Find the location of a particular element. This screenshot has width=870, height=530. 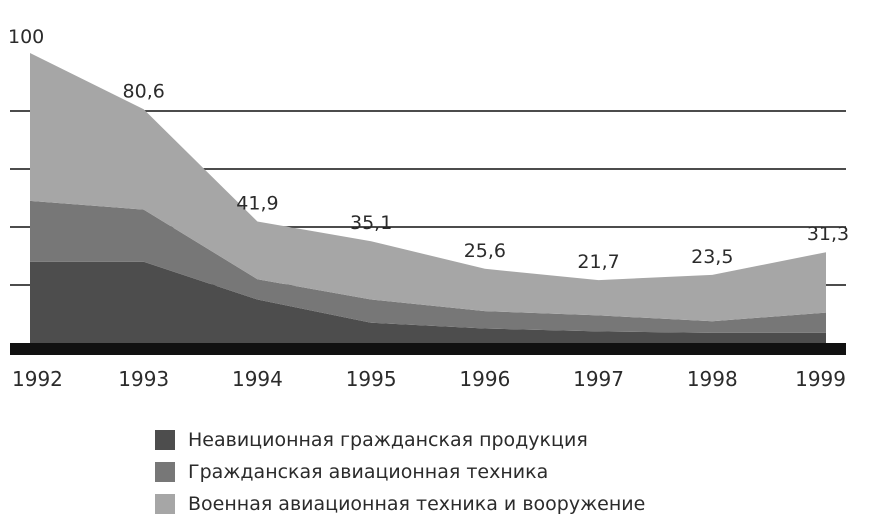

total-label-1998: 23,5 is located at coordinates (712, 257).